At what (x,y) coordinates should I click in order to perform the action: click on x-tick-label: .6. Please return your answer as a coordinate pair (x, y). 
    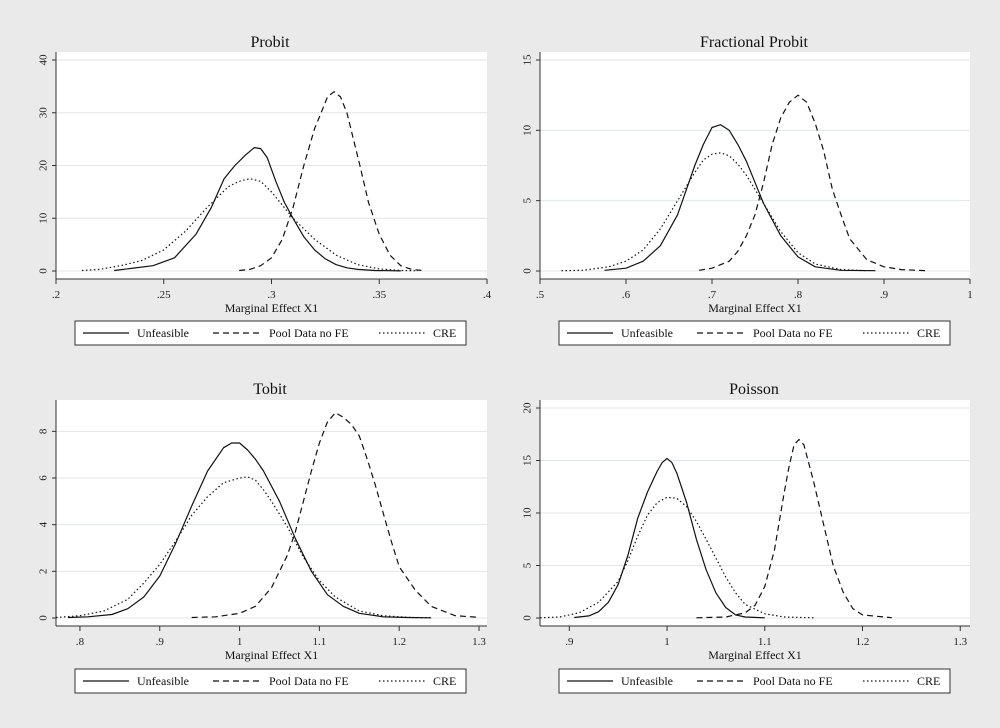
    Looking at the image, I should click on (626, 295).